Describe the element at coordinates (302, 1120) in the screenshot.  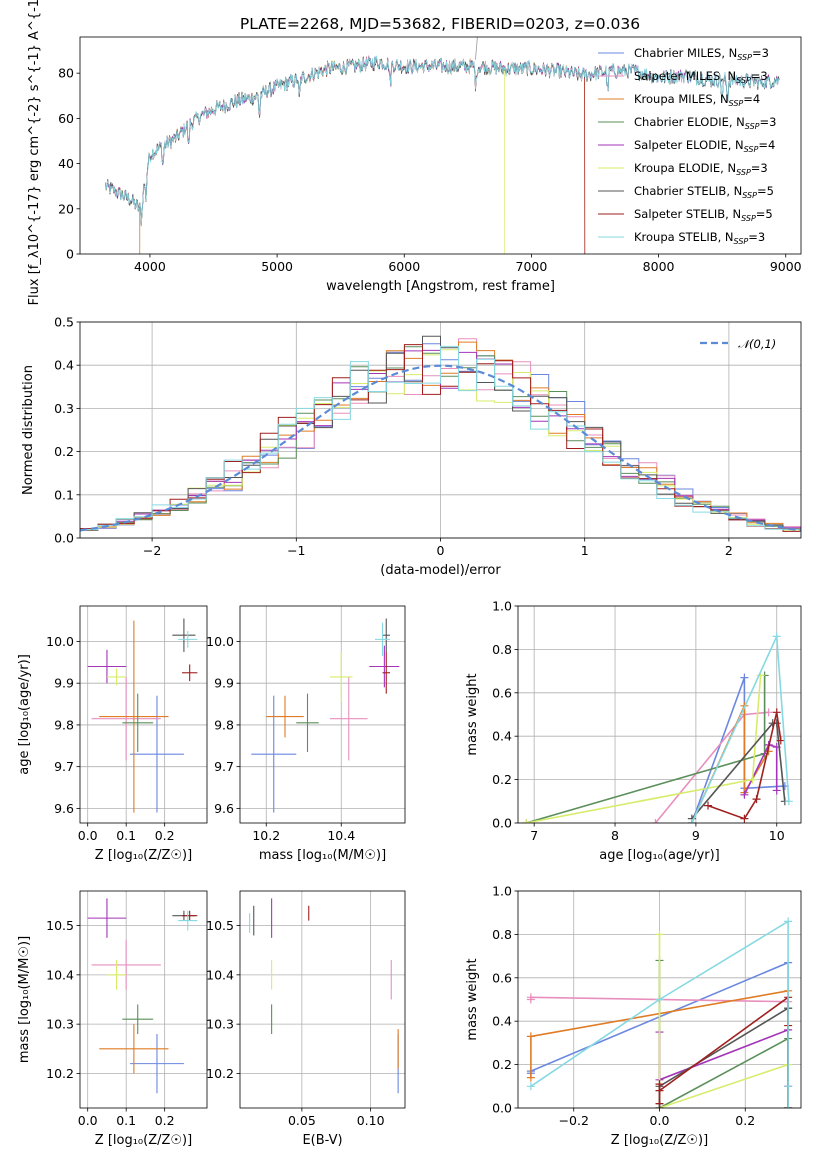
I see `x-tick-label: 0.05` at that location.